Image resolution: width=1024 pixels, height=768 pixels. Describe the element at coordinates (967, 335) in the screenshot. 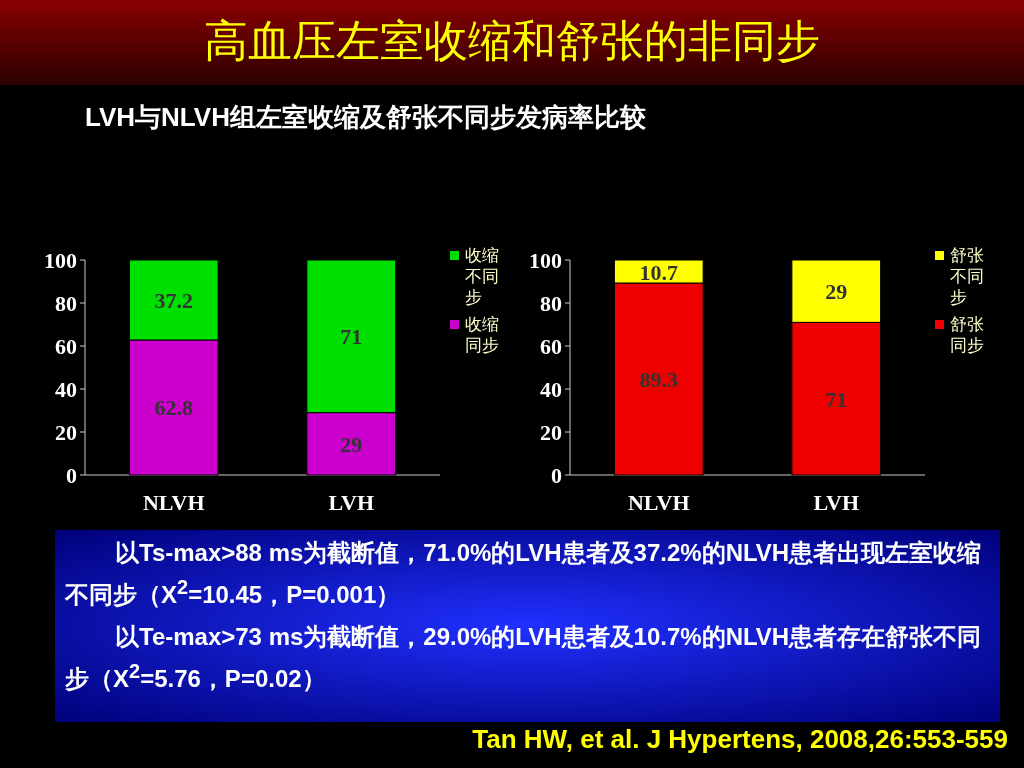

I see `legend-label: 舒张同步` at that location.